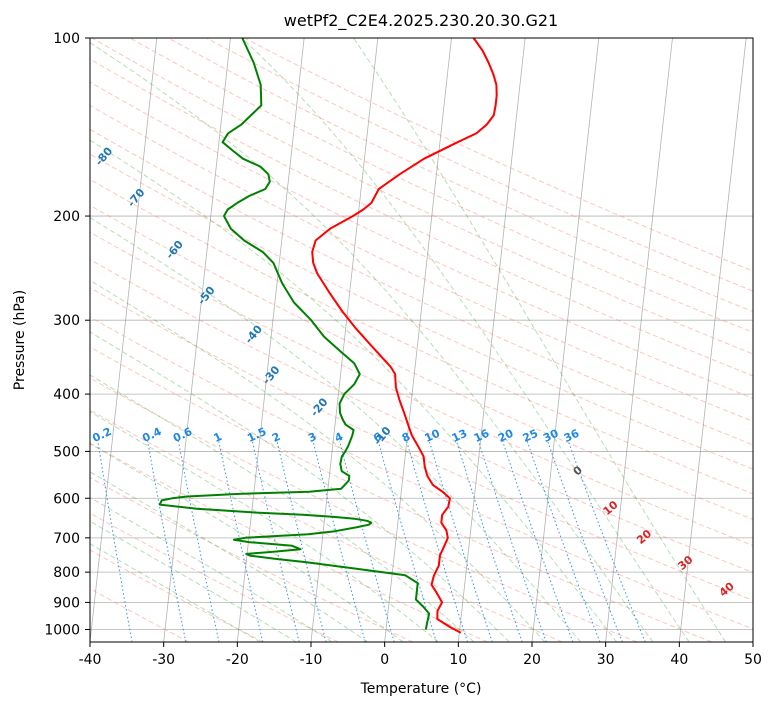 This screenshot has width=775, height=708. What do you see at coordinates (66, 603) in the screenshot?
I see `y-tick-label: 900` at bounding box center [66, 603].